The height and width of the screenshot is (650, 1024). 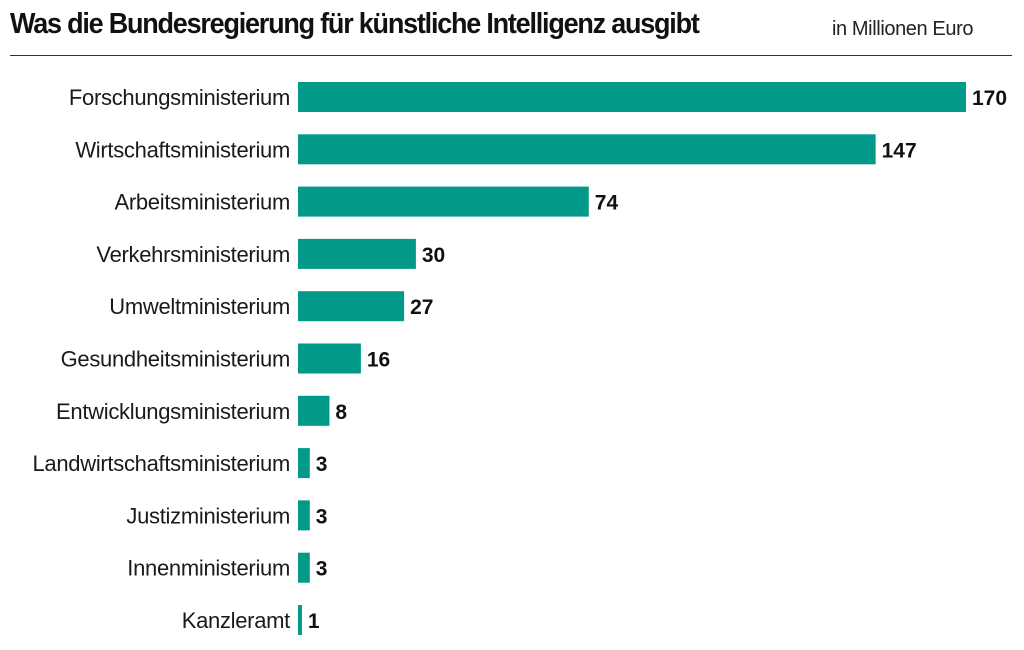 I want to click on value-label: 74, so click(x=607, y=203).